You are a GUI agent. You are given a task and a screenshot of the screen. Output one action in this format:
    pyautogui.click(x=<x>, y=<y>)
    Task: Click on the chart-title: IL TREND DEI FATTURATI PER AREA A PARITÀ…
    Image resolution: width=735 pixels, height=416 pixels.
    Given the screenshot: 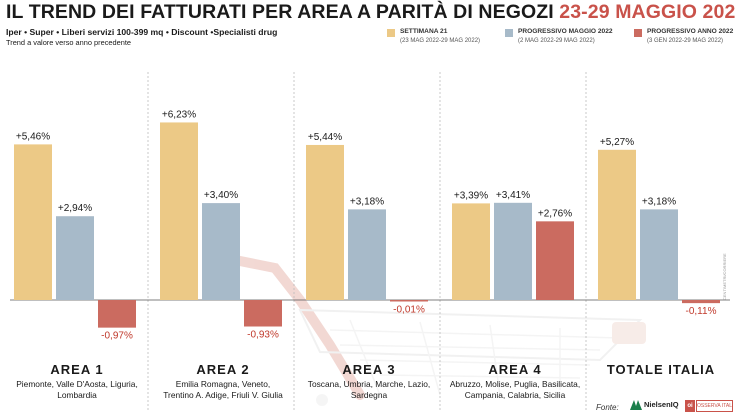 What is the action you would take?
    pyautogui.click(x=370, y=12)
    